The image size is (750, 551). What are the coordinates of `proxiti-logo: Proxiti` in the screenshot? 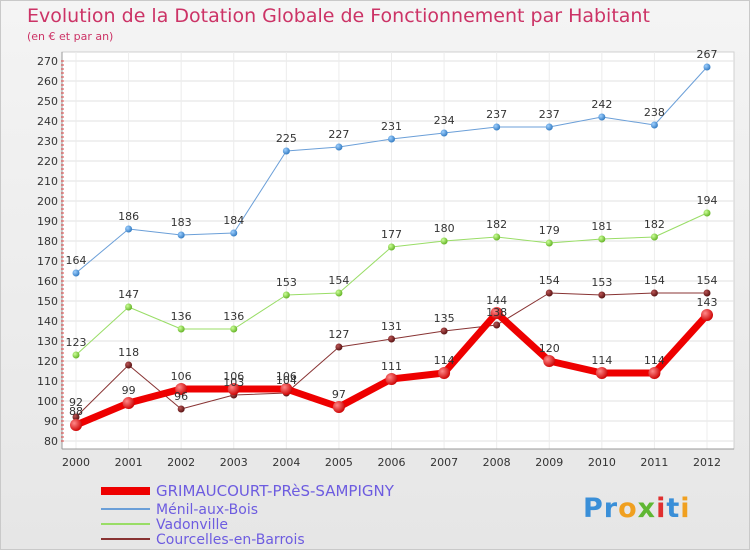 It's located at (637, 508).